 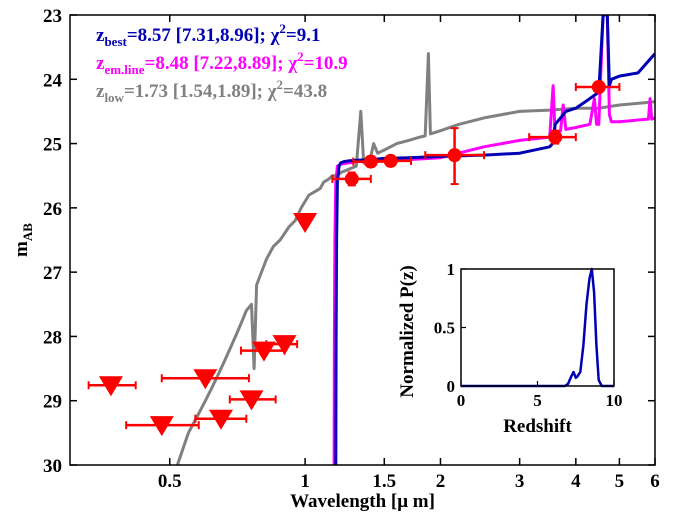 I want to click on y-tick-label: 26, so click(x=52, y=209).